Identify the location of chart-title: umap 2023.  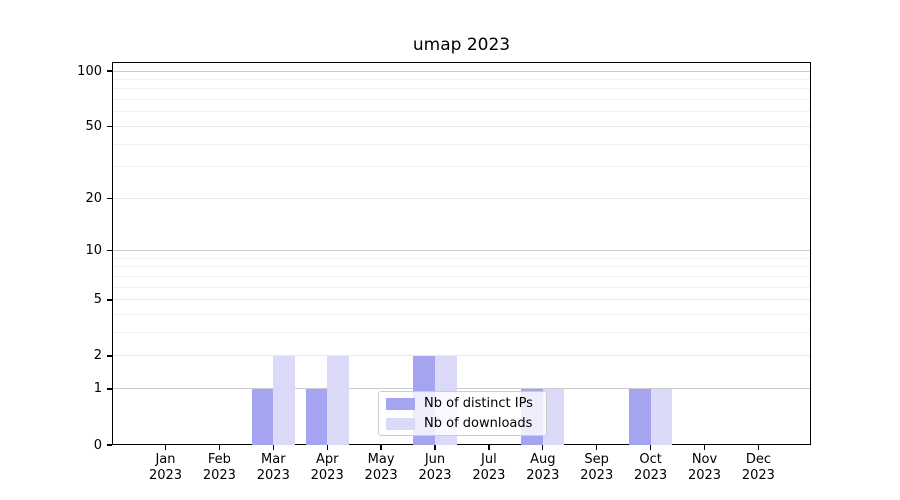
(461, 45).